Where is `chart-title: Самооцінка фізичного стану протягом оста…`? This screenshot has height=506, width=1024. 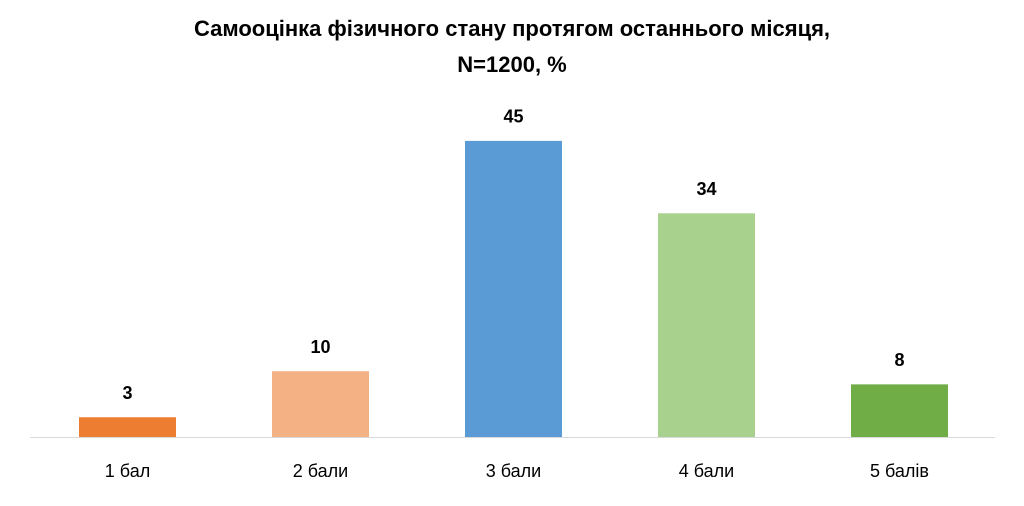 chart-title: Самооцінка фізичного стану протягом оста… is located at coordinates (512, 28).